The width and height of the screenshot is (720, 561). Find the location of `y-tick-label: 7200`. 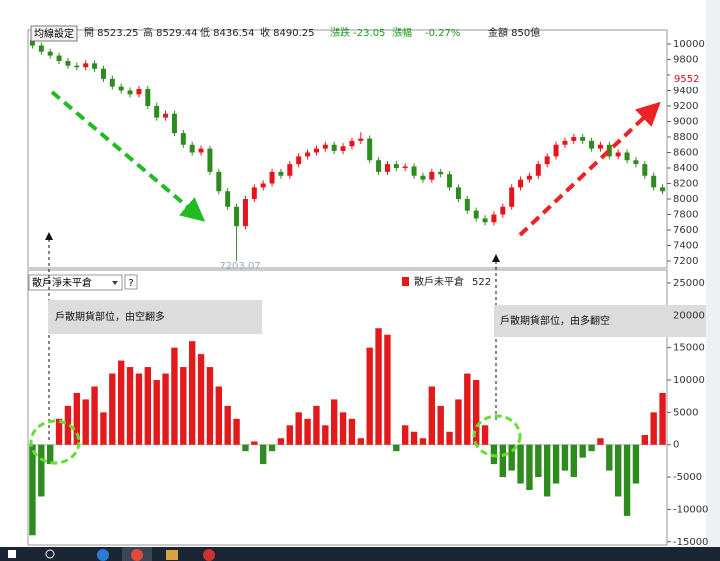

y-tick-label: 7200 is located at coordinates (685, 261).